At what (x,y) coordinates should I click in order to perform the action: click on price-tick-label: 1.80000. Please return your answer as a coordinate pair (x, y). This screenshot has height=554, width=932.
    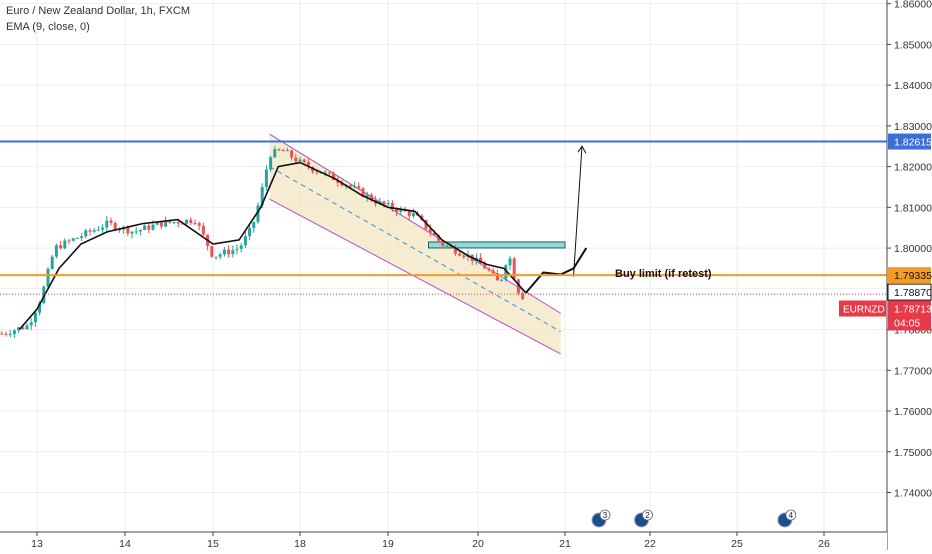
    Looking at the image, I should click on (913, 249).